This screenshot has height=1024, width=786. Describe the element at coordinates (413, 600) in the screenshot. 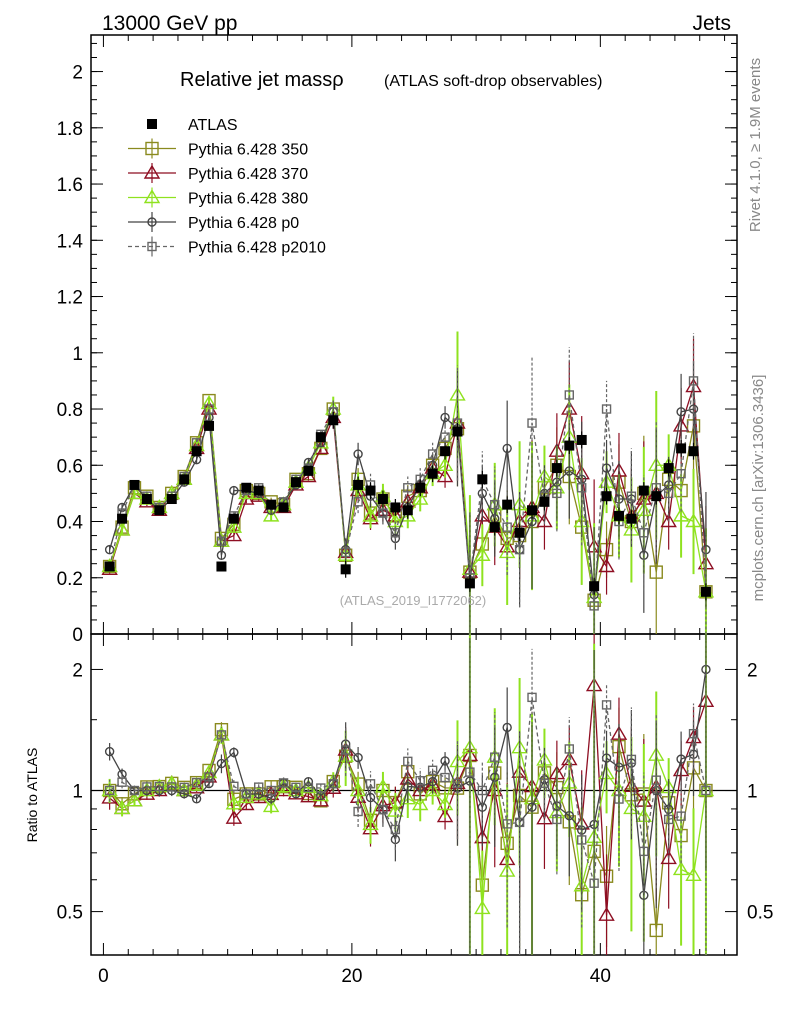

I see `analysis-watermark: (ATLAS_2019_I1772062)` at that location.